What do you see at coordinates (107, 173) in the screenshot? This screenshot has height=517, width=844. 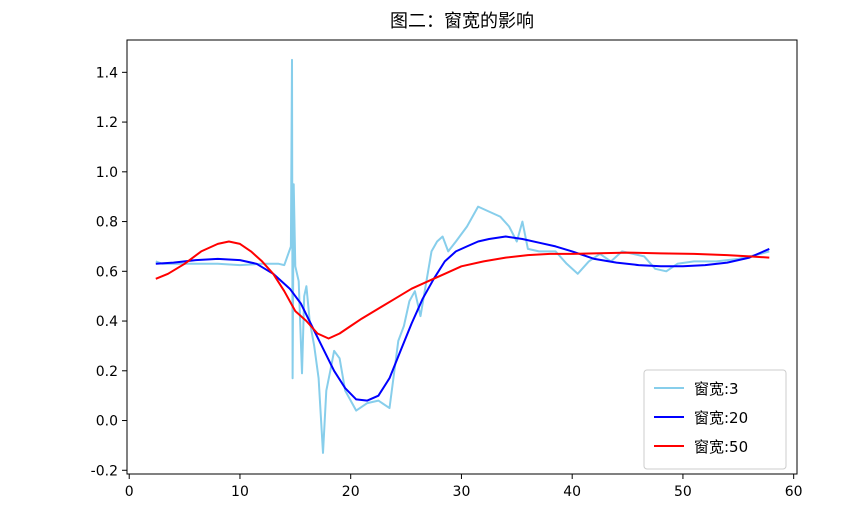 I see `y-tick-label: 1.0` at bounding box center [107, 173].